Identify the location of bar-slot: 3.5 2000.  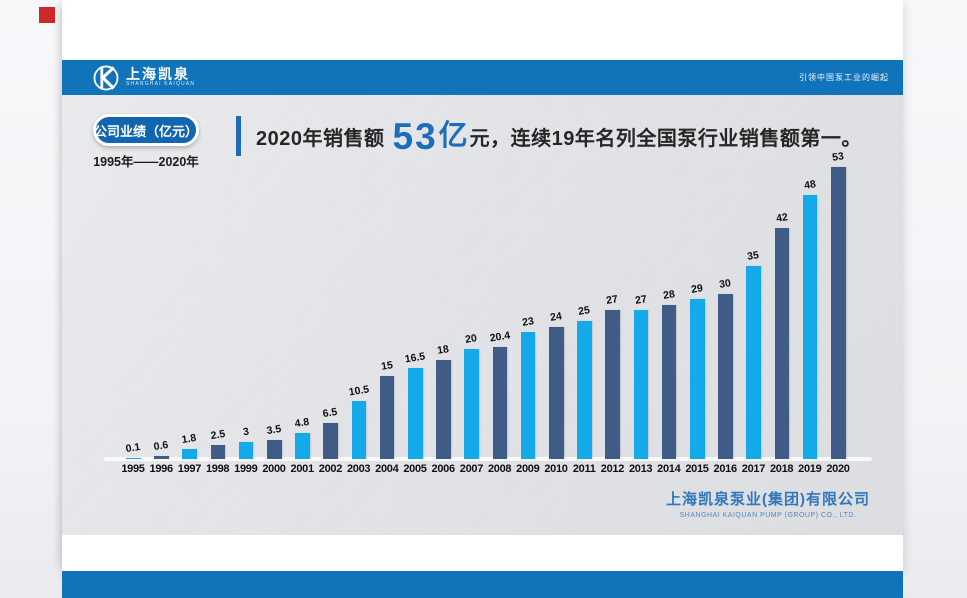
(274, 315).